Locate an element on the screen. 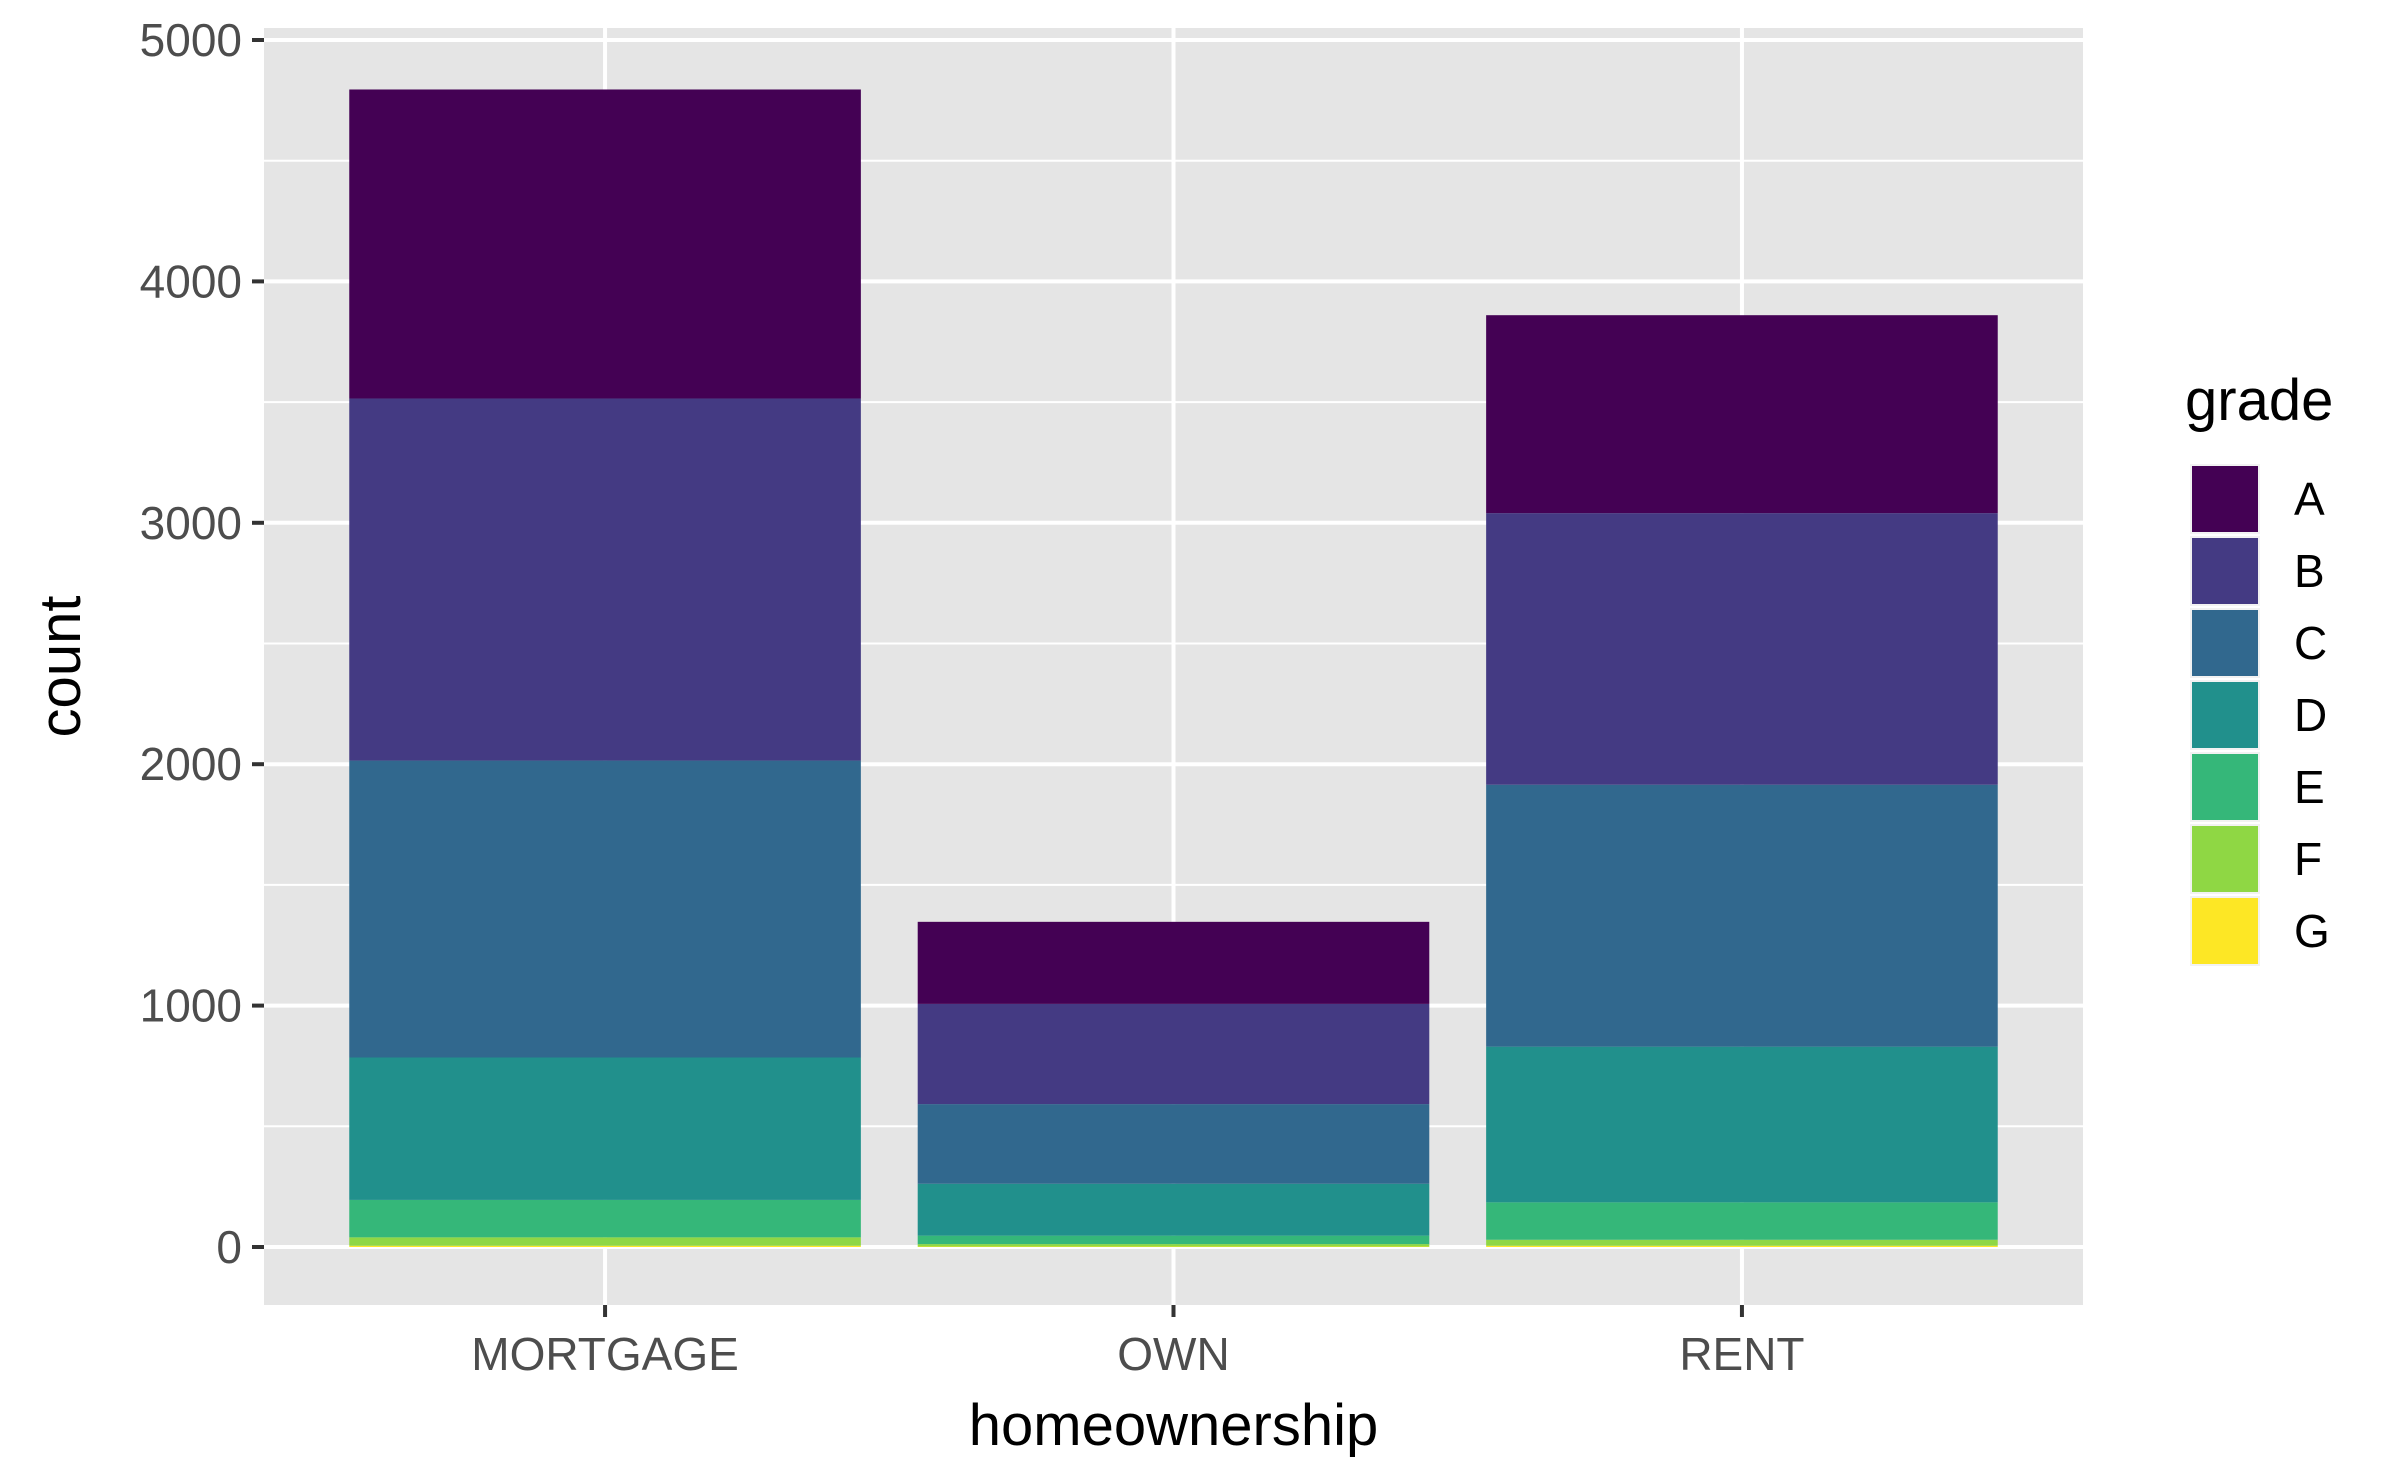 The width and height of the screenshot is (2400, 1483). bar-segment-own-b is located at coordinates (1173, 1054).